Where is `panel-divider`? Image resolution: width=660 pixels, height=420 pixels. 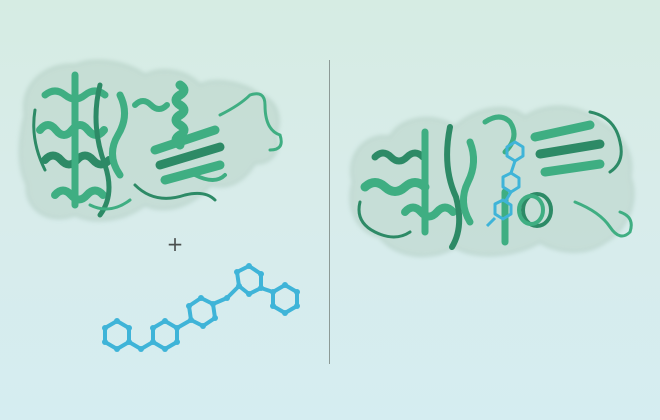
panel-divider is located at coordinates (329, 212).